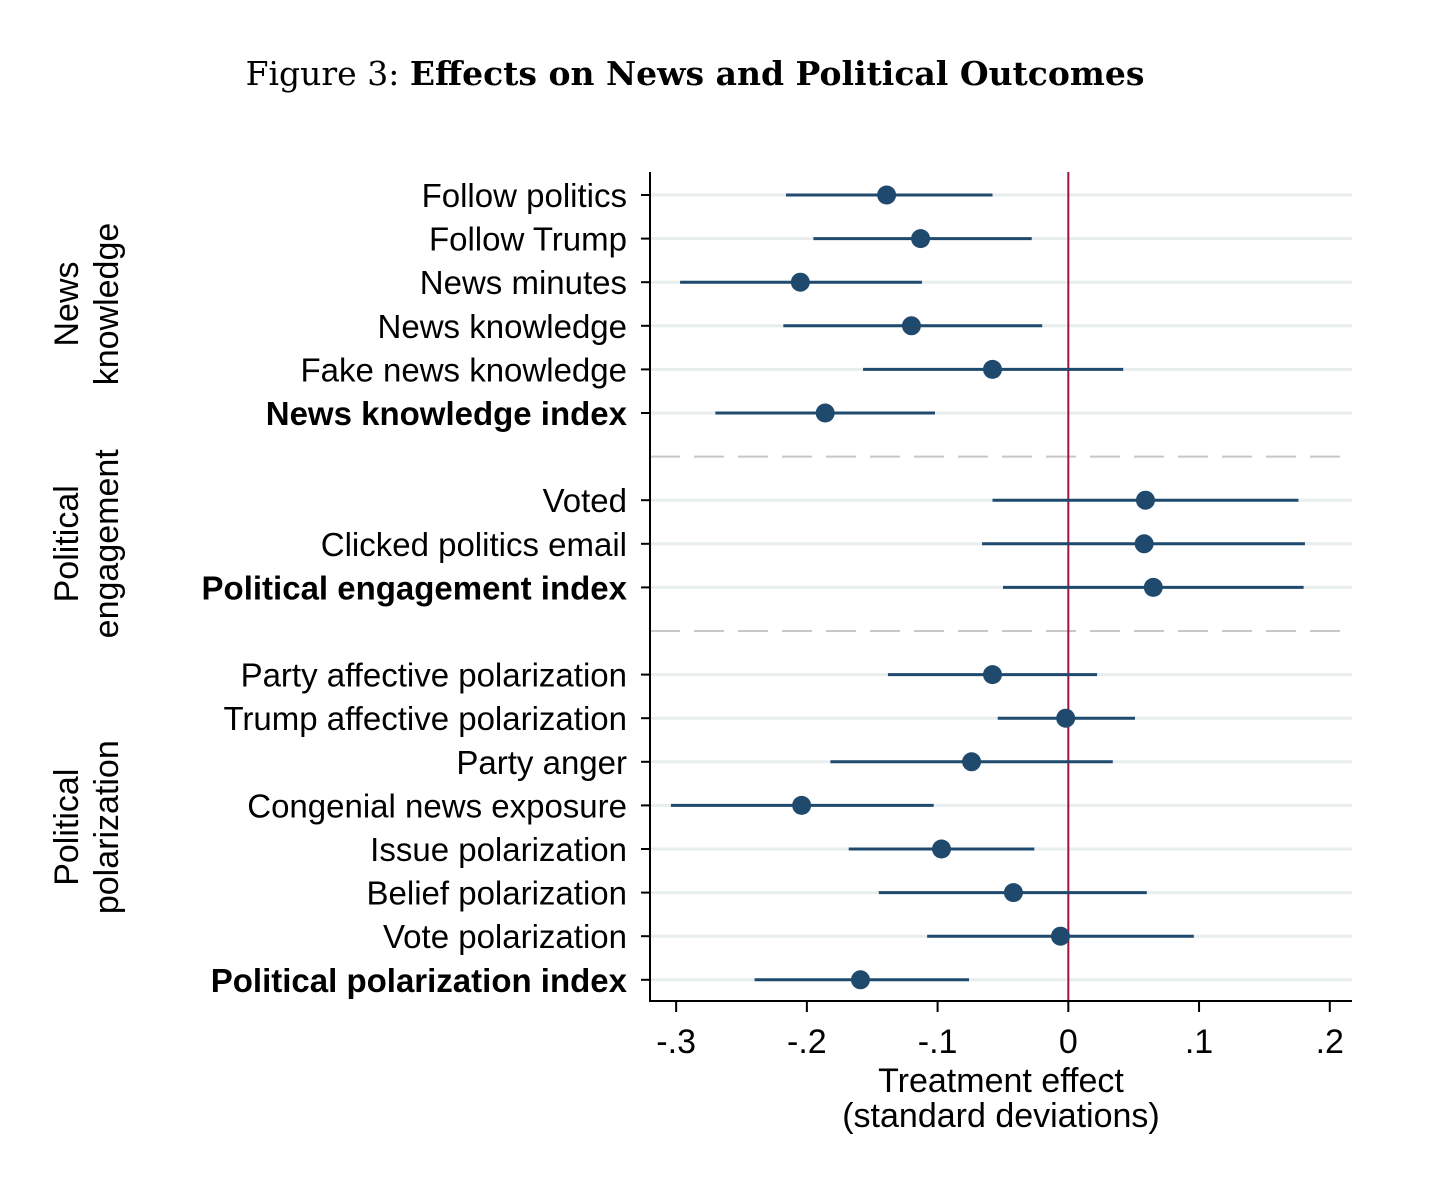 Image resolution: width=1434 pixels, height=1182 pixels. What do you see at coordinates (107, 544) in the screenshot?
I see `group-label-line2: engagement` at bounding box center [107, 544].